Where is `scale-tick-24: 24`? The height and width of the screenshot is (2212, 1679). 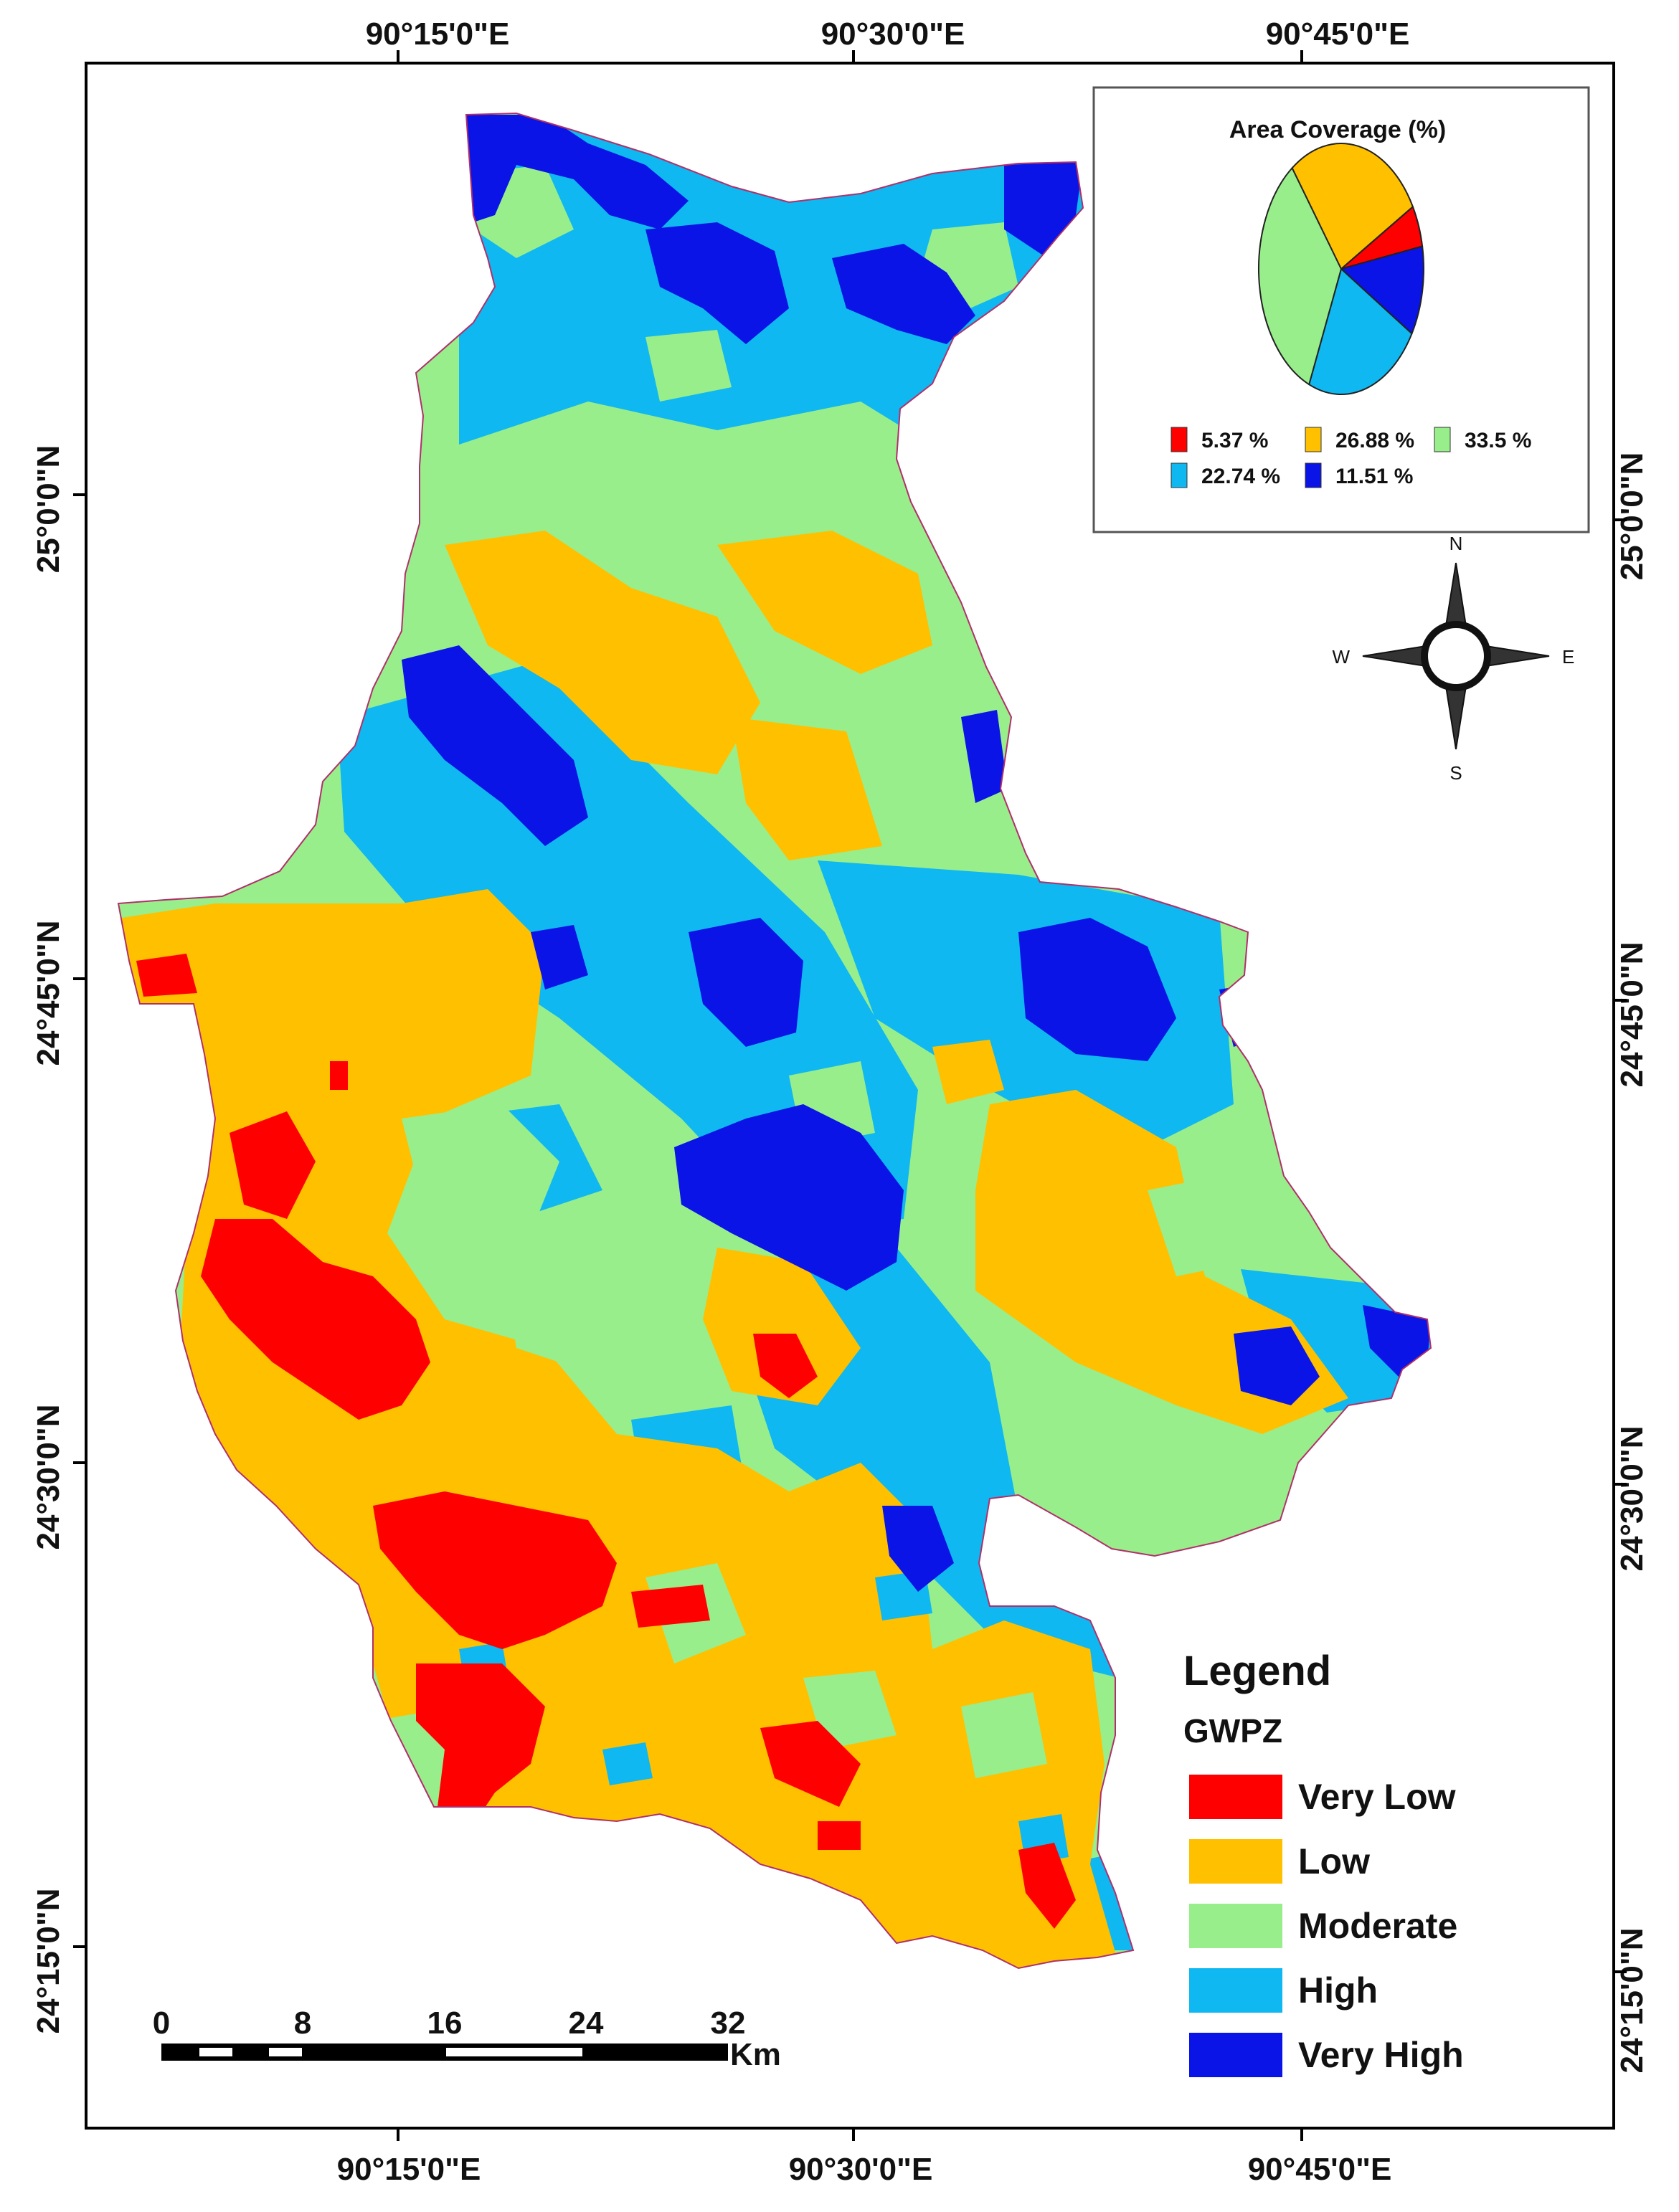
scale-tick-24: 24 is located at coordinates (586, 2023).